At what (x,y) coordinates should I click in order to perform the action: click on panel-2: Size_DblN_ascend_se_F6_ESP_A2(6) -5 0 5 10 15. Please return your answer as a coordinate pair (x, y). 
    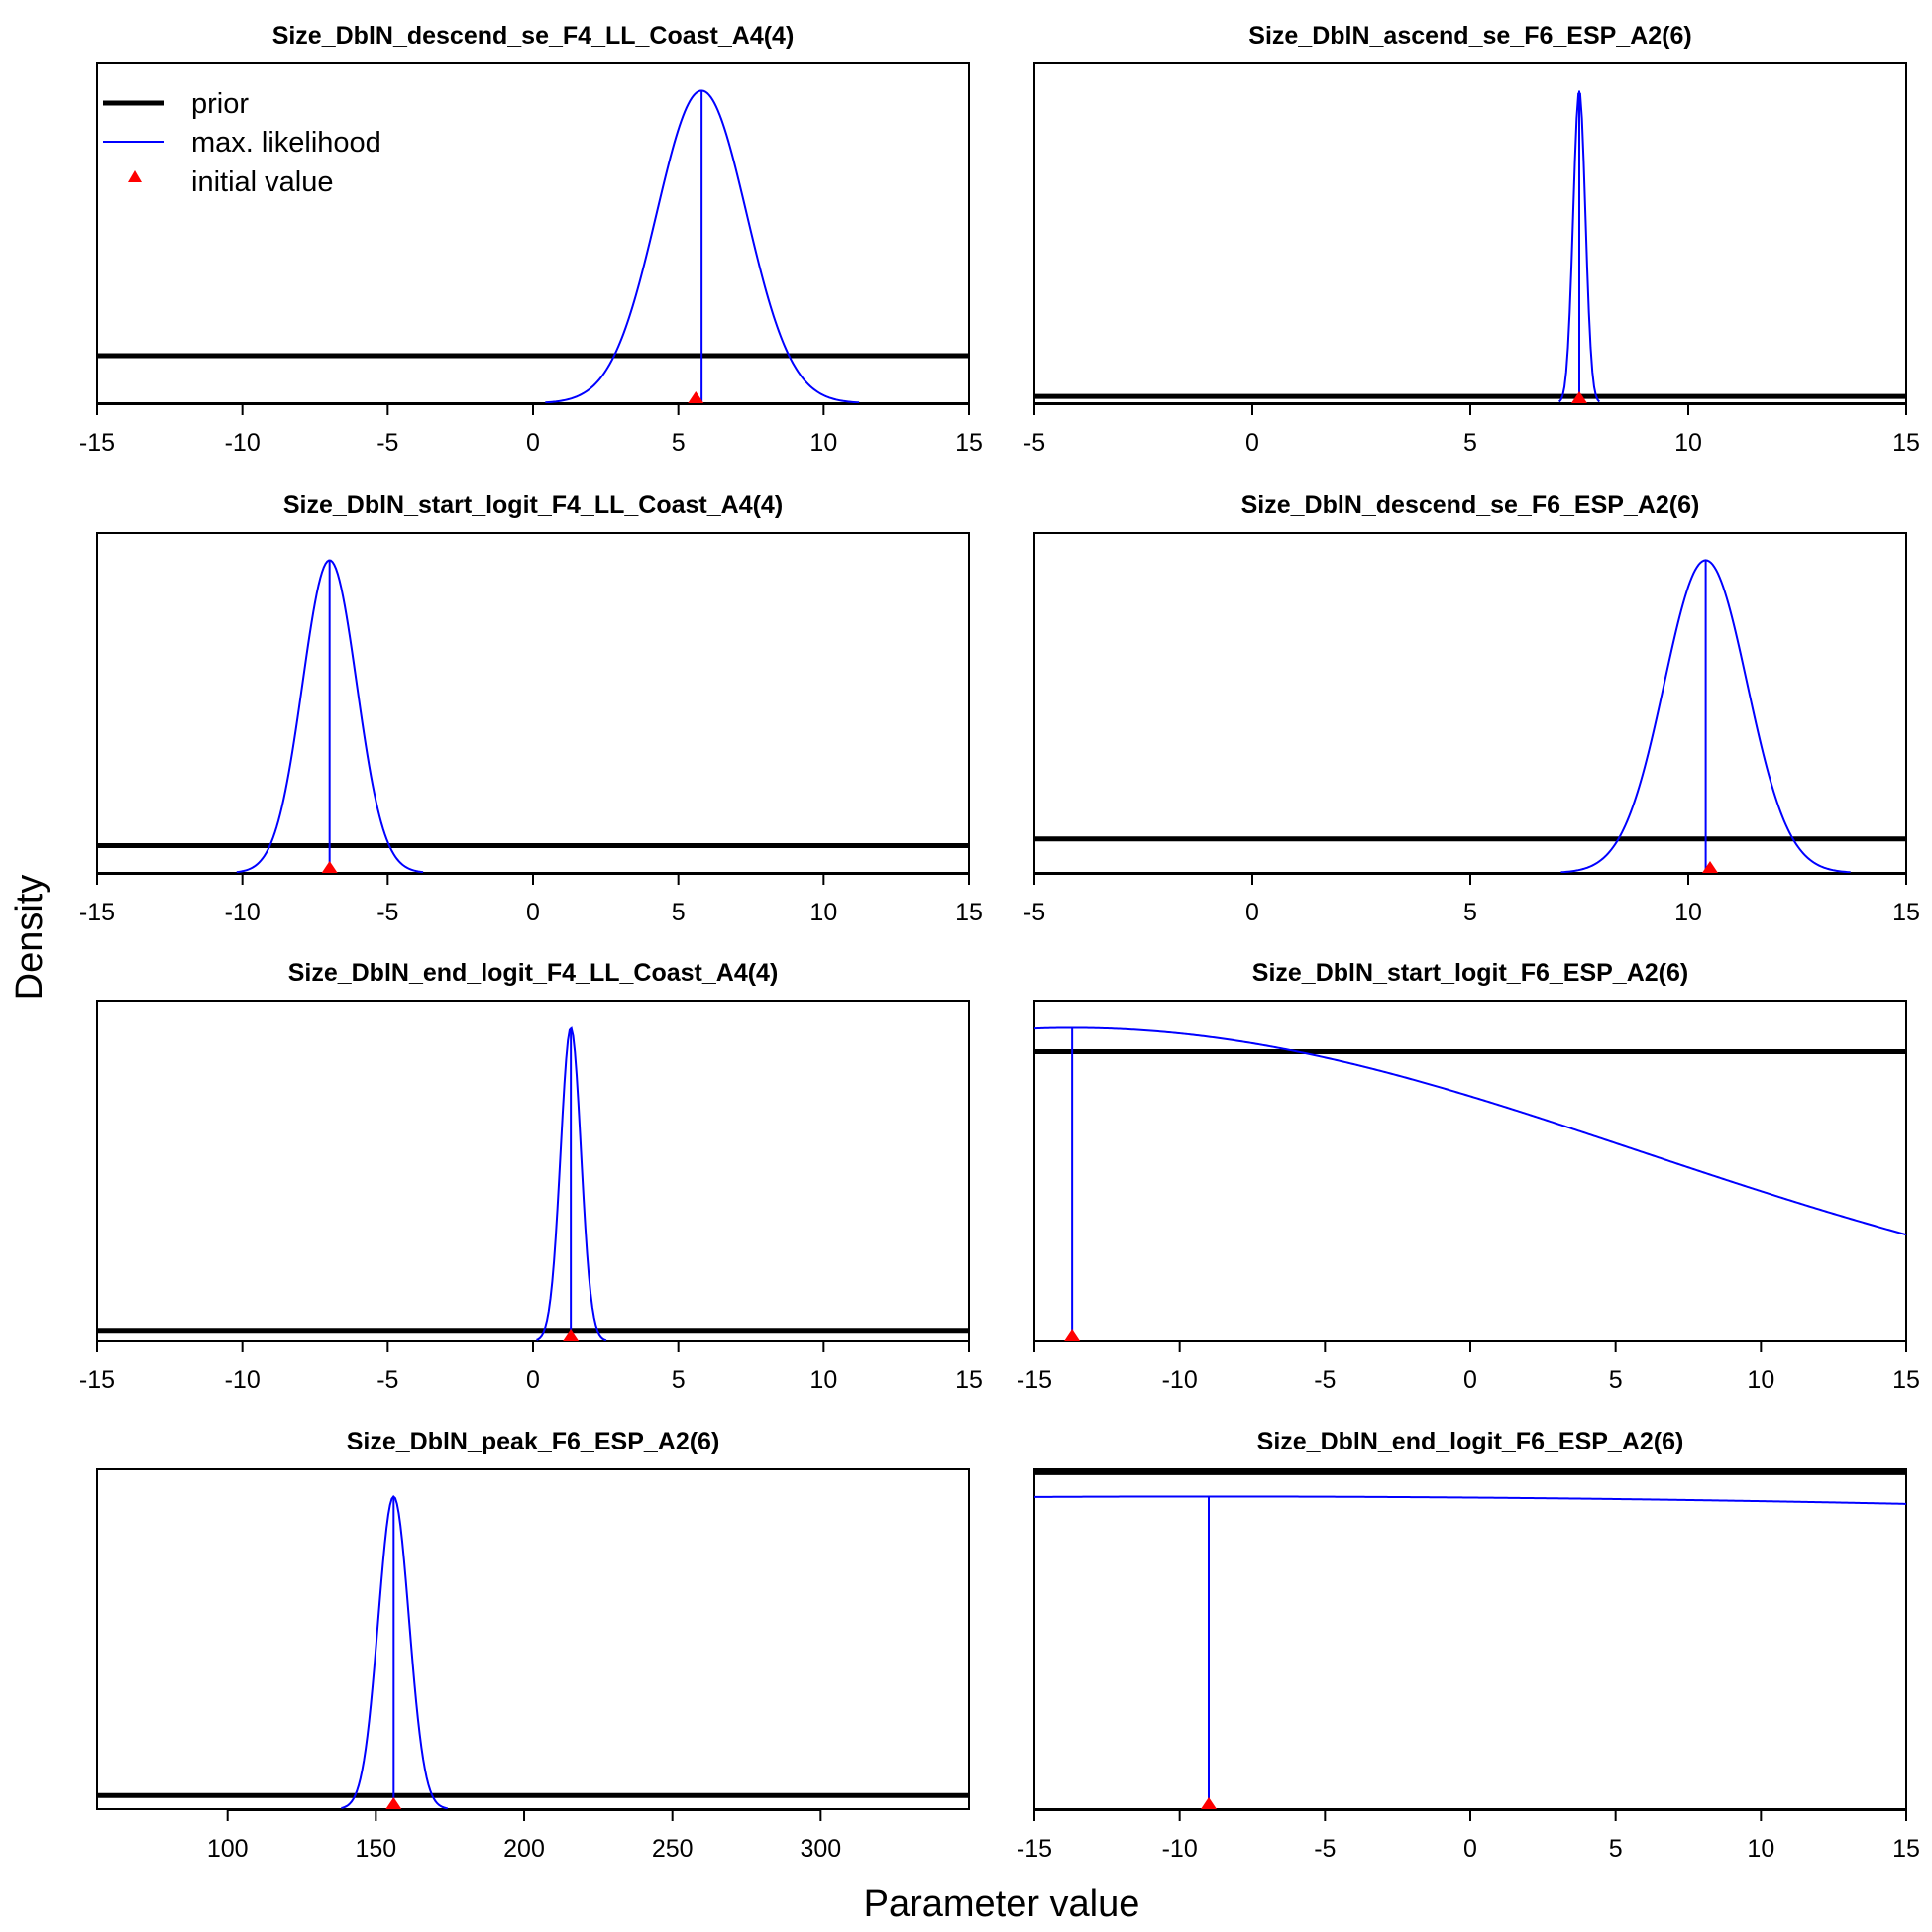
    Looking at the image, I should click on (1471, 239).